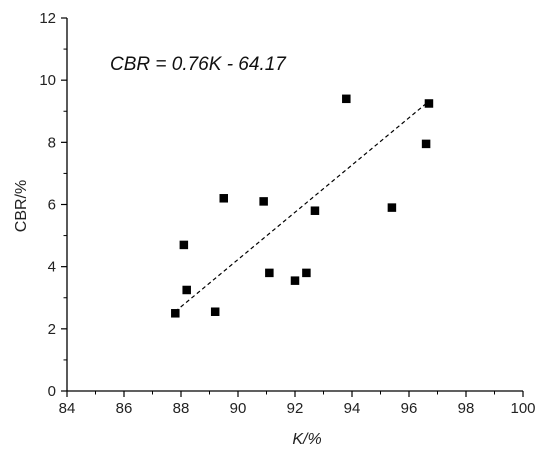  Describe the element at coordinates (52, 329) in the screenshot. I see `y-tick-label: 2` at that location.